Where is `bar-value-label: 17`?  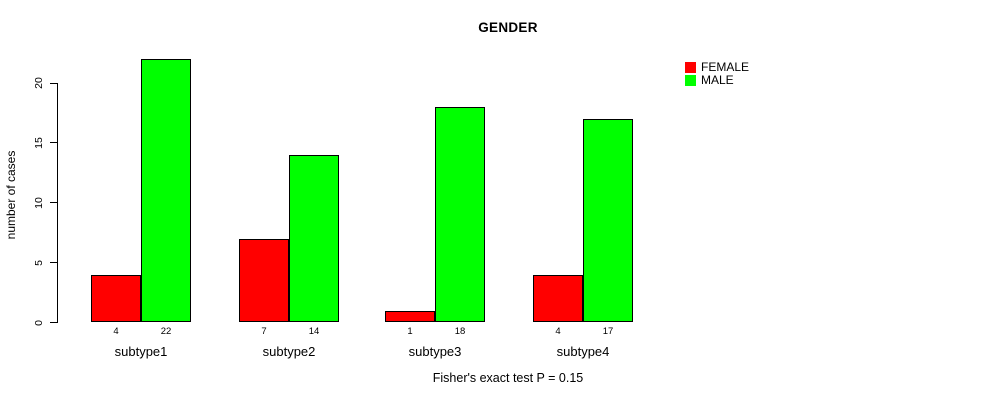
bar-value-label: 17 is located at coordinates (608, 331).